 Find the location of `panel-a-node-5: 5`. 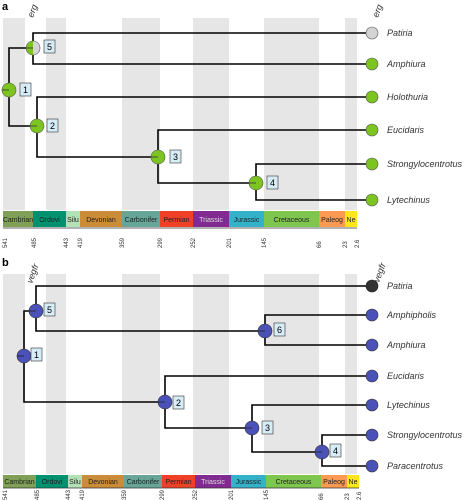

panel-a-node-5: 5 is located at coordinates (40, 47).